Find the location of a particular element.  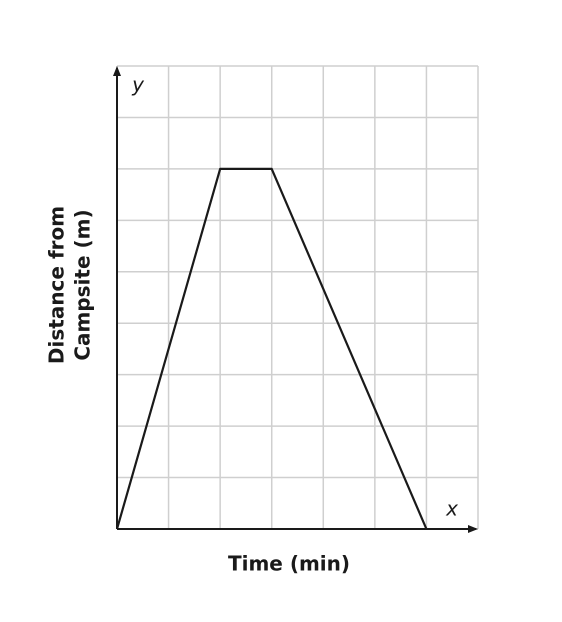

x-axis-symbol: x is located at coordinates (451, 509).